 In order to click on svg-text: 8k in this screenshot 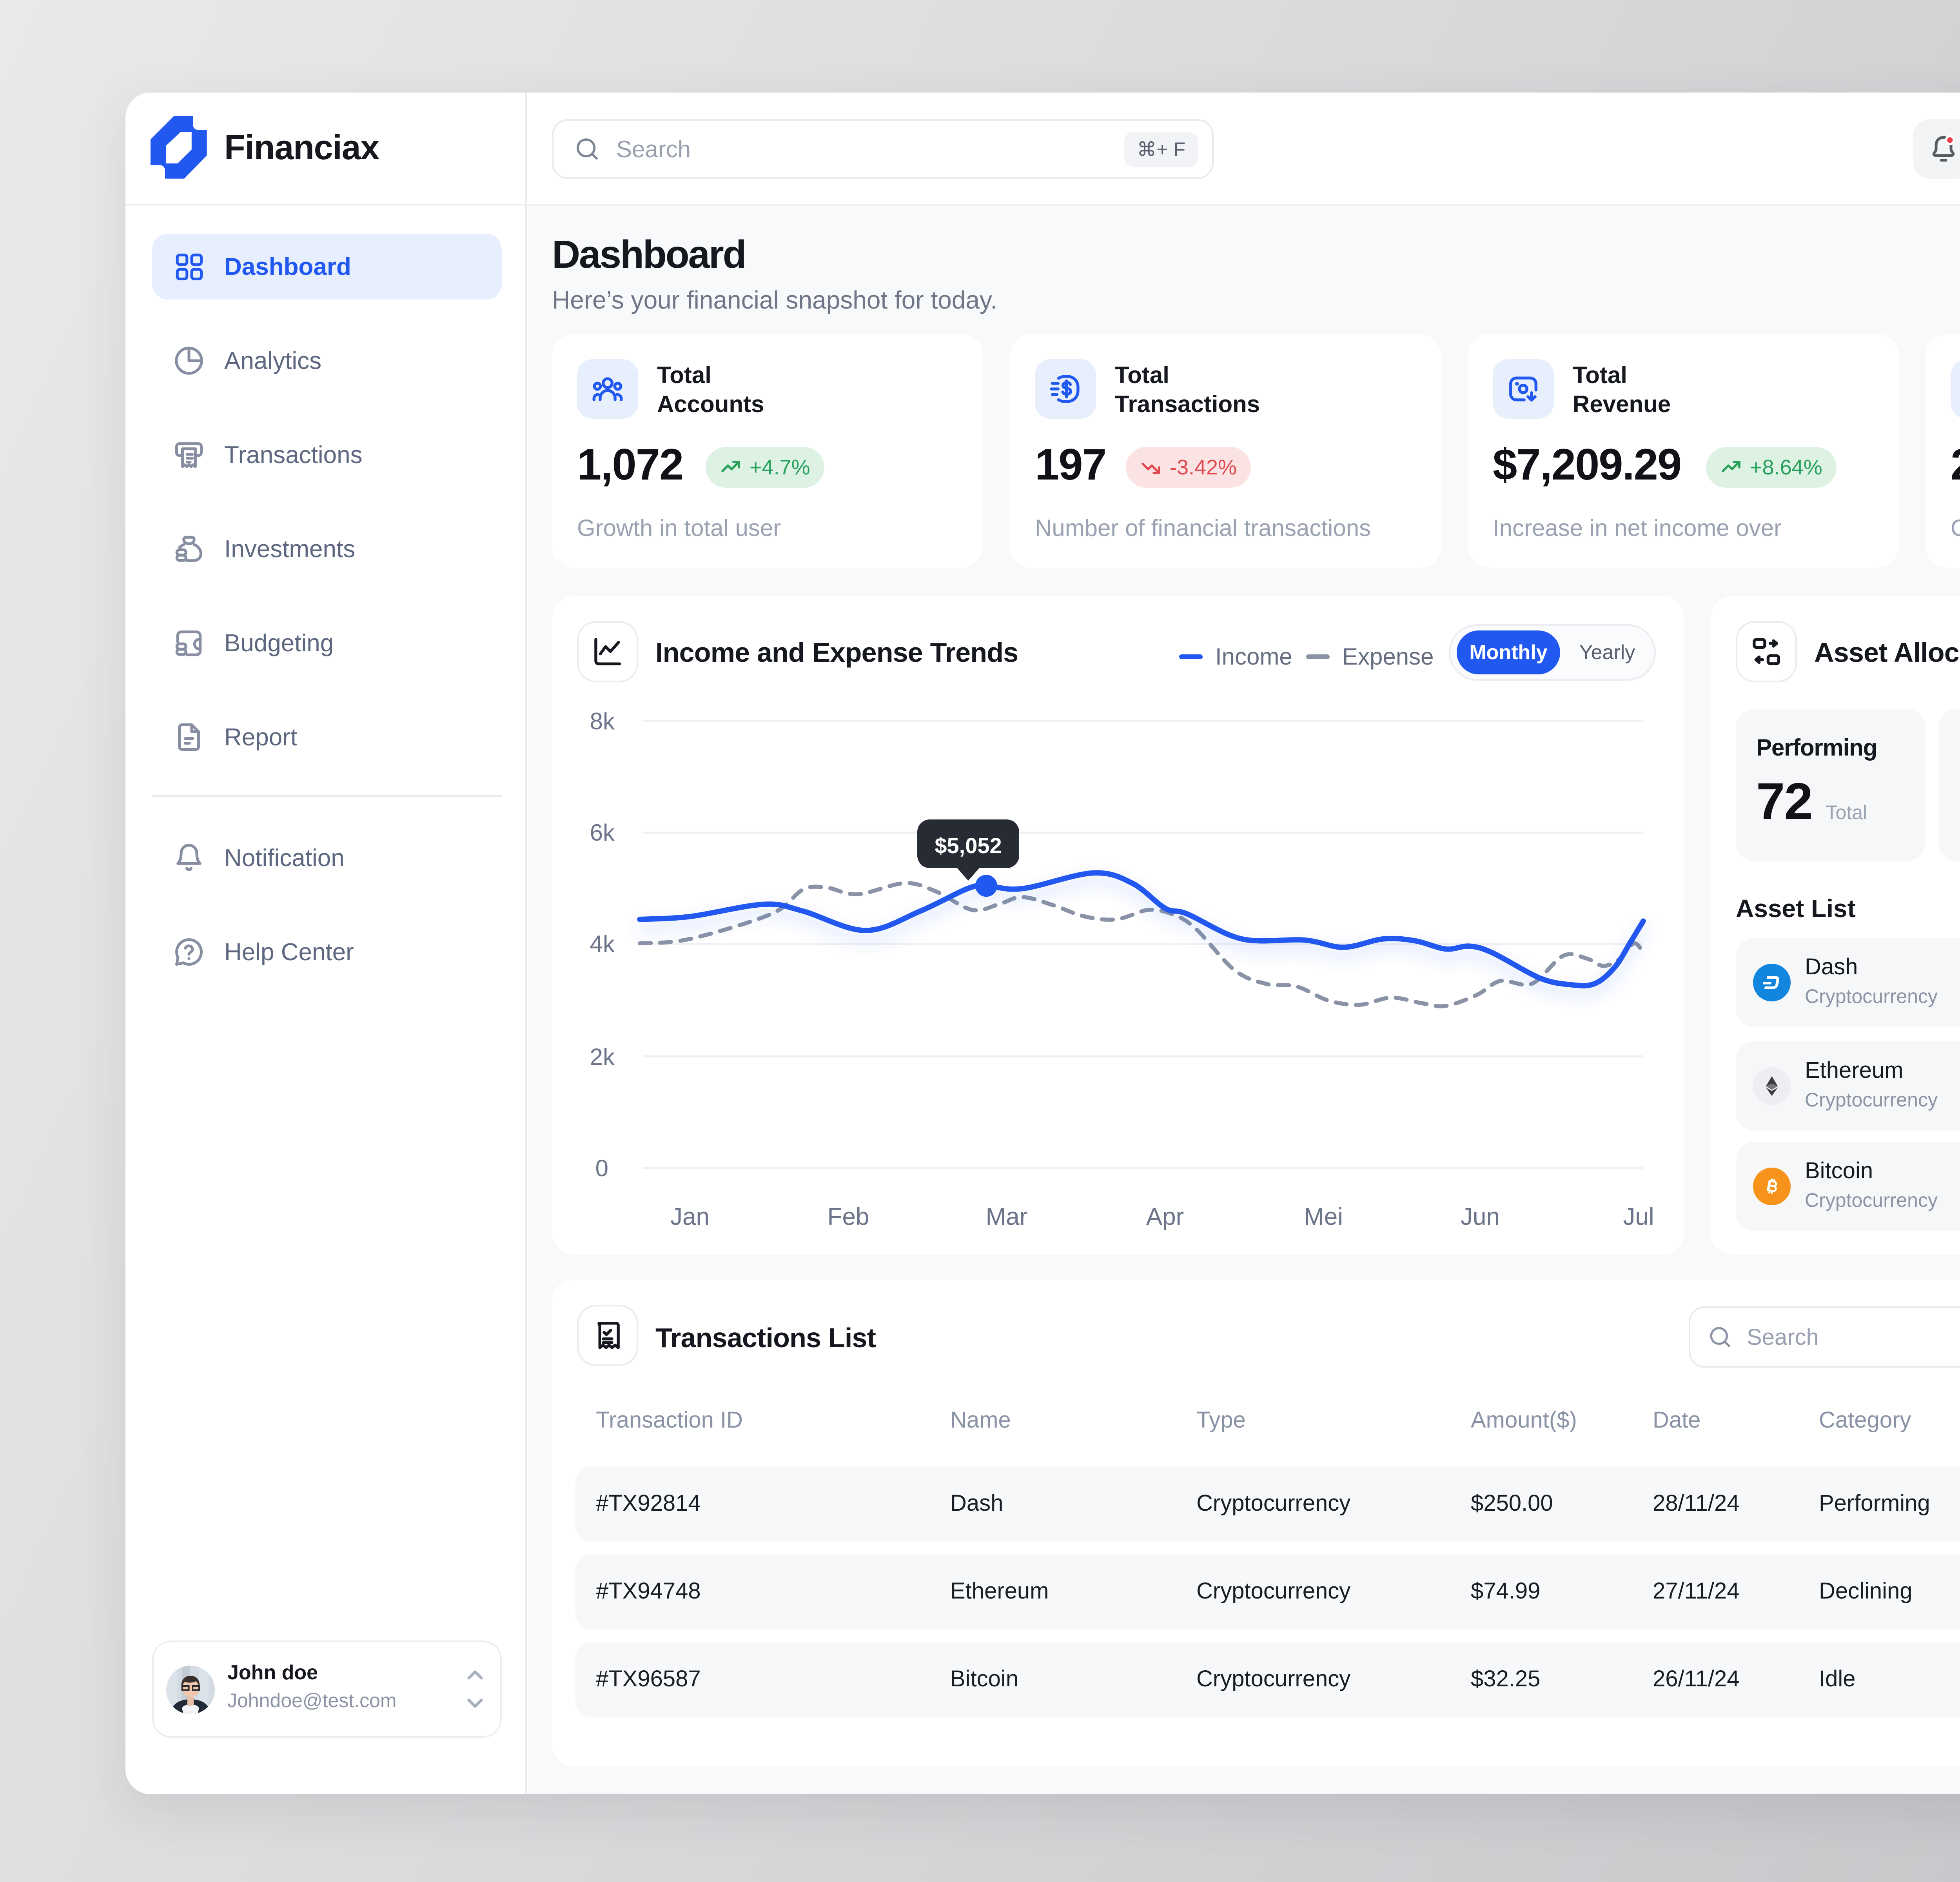, I will do `click(602, 721)`.